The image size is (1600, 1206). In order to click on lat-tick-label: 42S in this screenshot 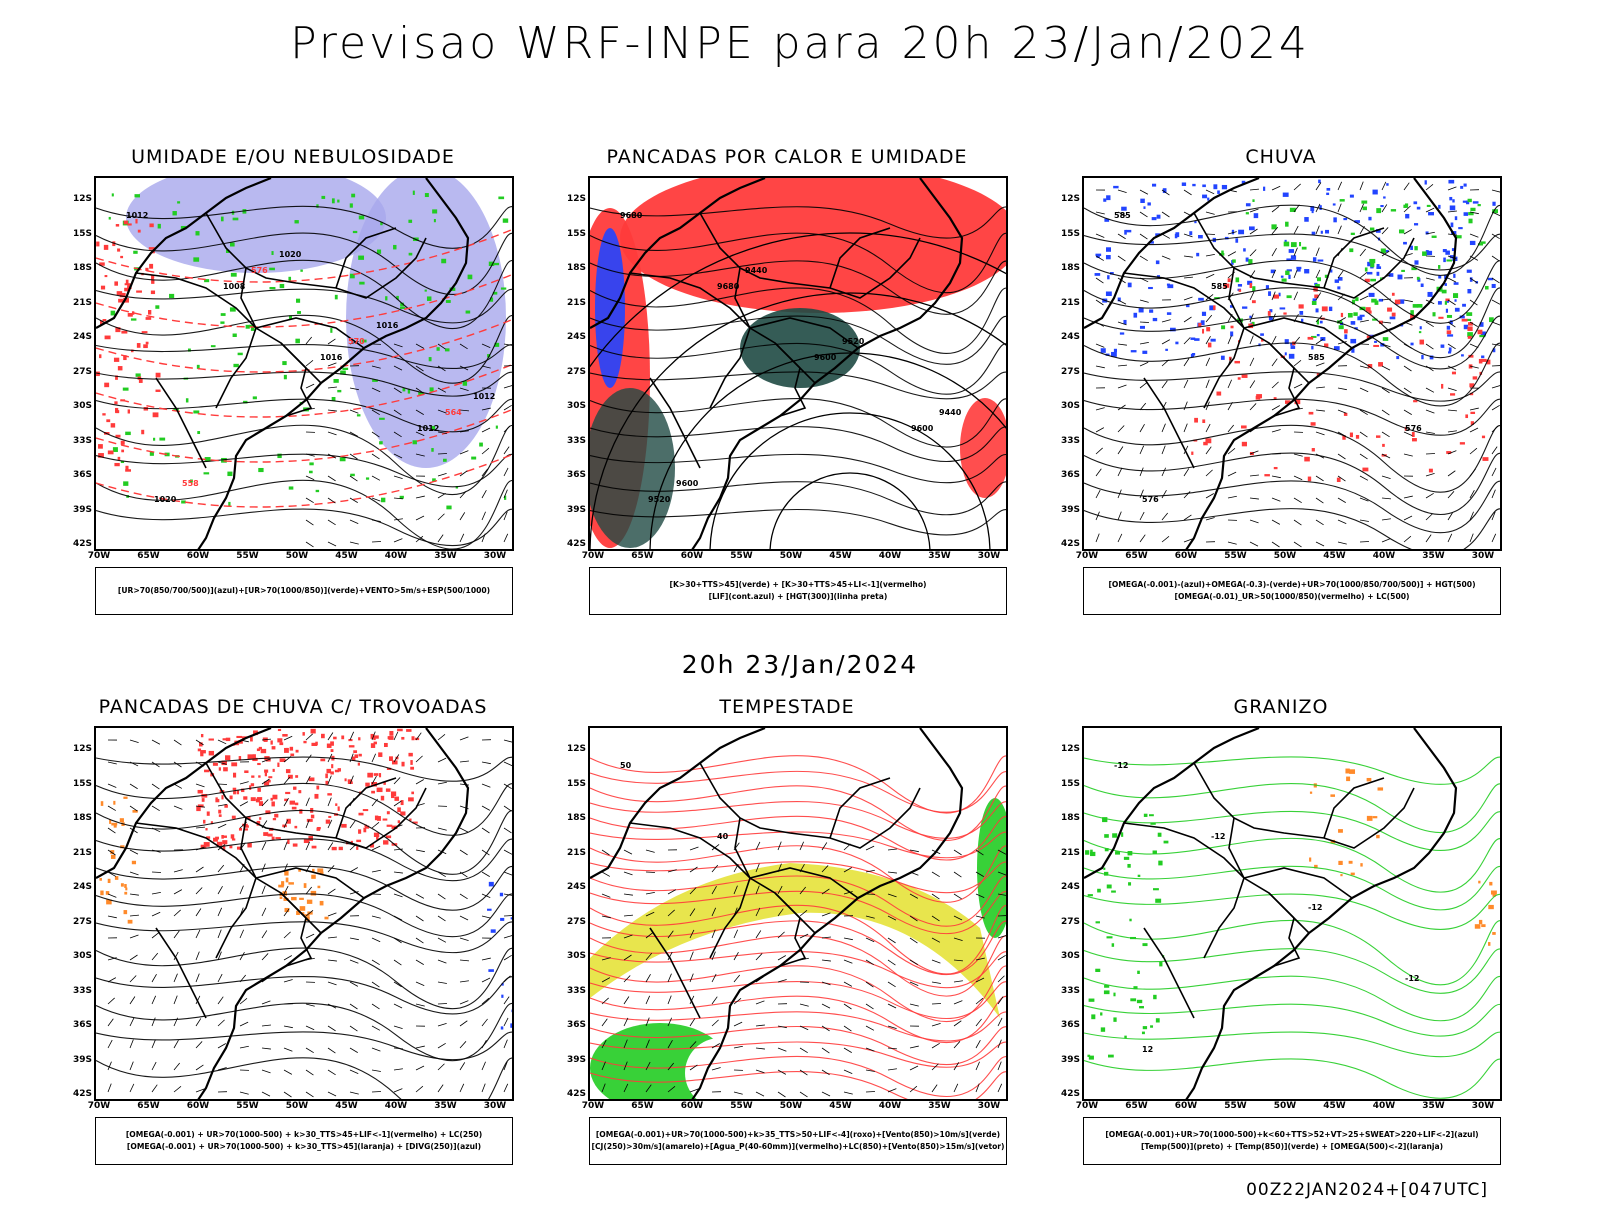, I will do `click(75, 1094)`.